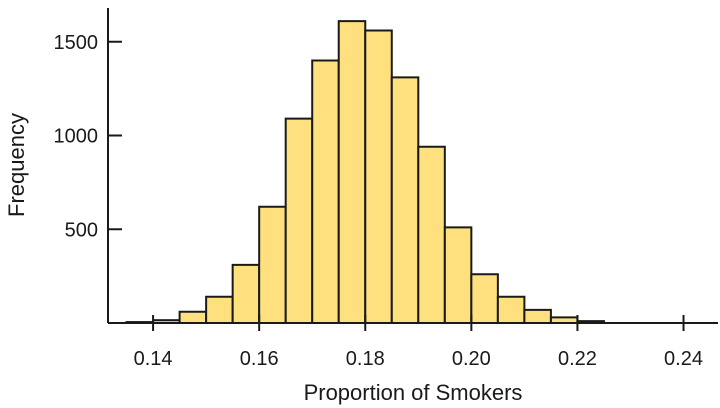 This screenshot has height=408, width=720. Describe the element at coordinates (16, 165) in the screenshot. I see `y-axis-title: Frequency` at that location.